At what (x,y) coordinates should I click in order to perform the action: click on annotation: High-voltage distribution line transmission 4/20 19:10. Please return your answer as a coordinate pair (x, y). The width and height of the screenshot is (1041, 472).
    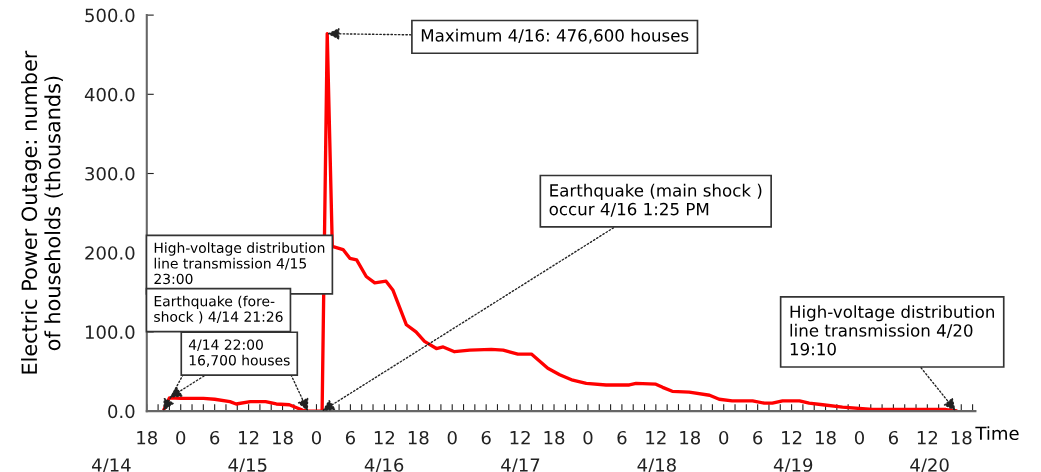
    Looking at the image, I should click on (892, 330).